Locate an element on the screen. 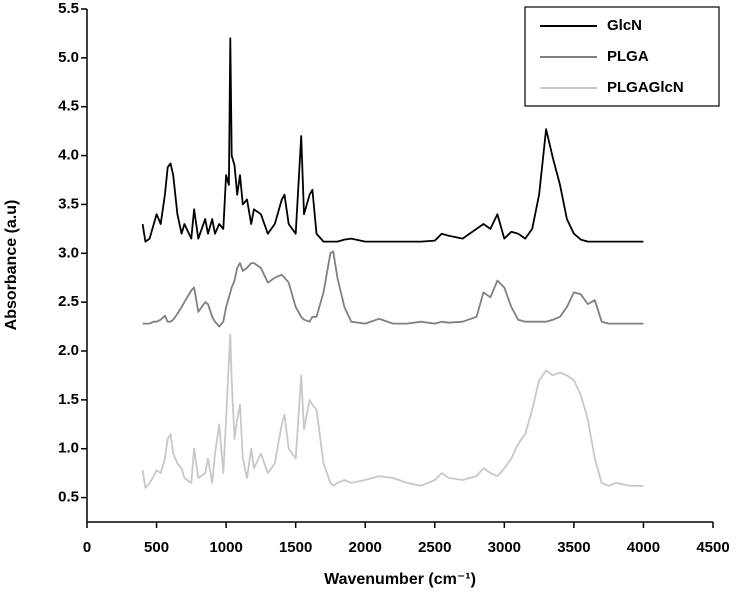 This screenshot has width=737, height=595. x-tick-label: 3500 is located at coordinates (573, 547).